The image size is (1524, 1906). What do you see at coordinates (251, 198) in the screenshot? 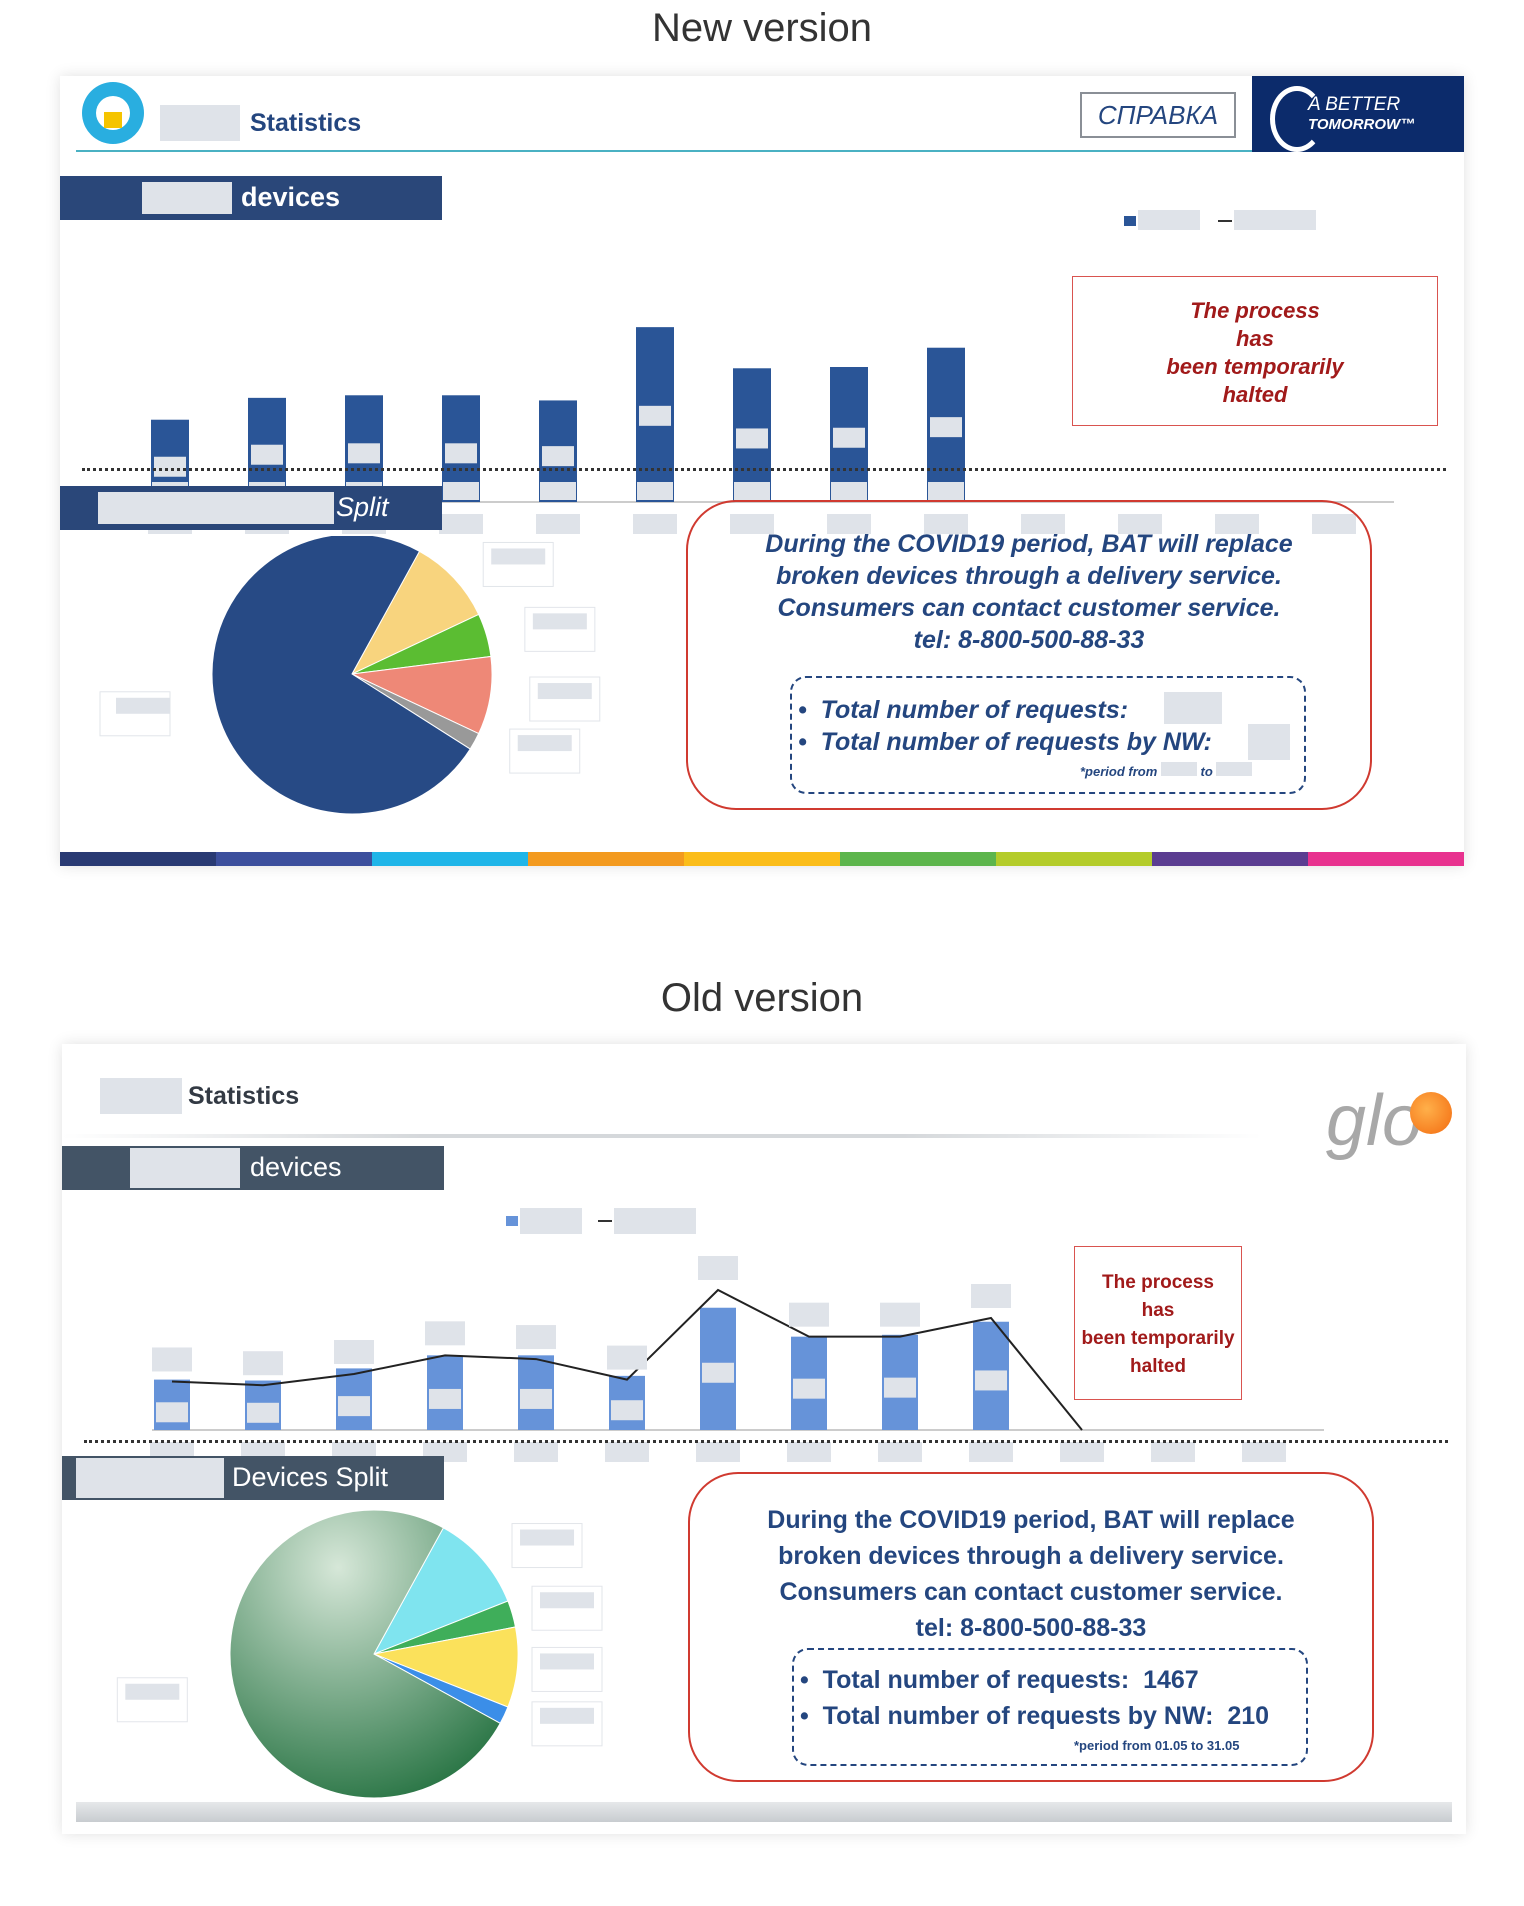
I see `section-devices-header: devices` at bounding box center [251, 198].